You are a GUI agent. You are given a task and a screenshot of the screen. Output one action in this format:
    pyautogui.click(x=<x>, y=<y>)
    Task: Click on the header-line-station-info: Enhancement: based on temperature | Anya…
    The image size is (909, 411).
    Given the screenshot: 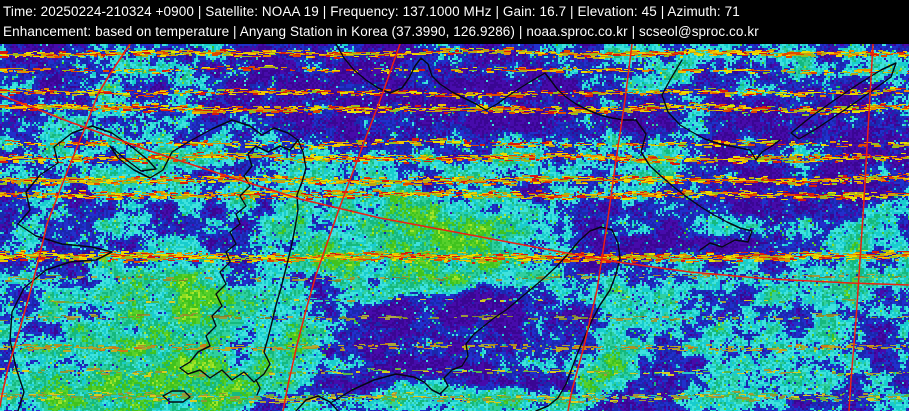 What is the action you would take?
    pyautogui.click(x=381, y=31)
    